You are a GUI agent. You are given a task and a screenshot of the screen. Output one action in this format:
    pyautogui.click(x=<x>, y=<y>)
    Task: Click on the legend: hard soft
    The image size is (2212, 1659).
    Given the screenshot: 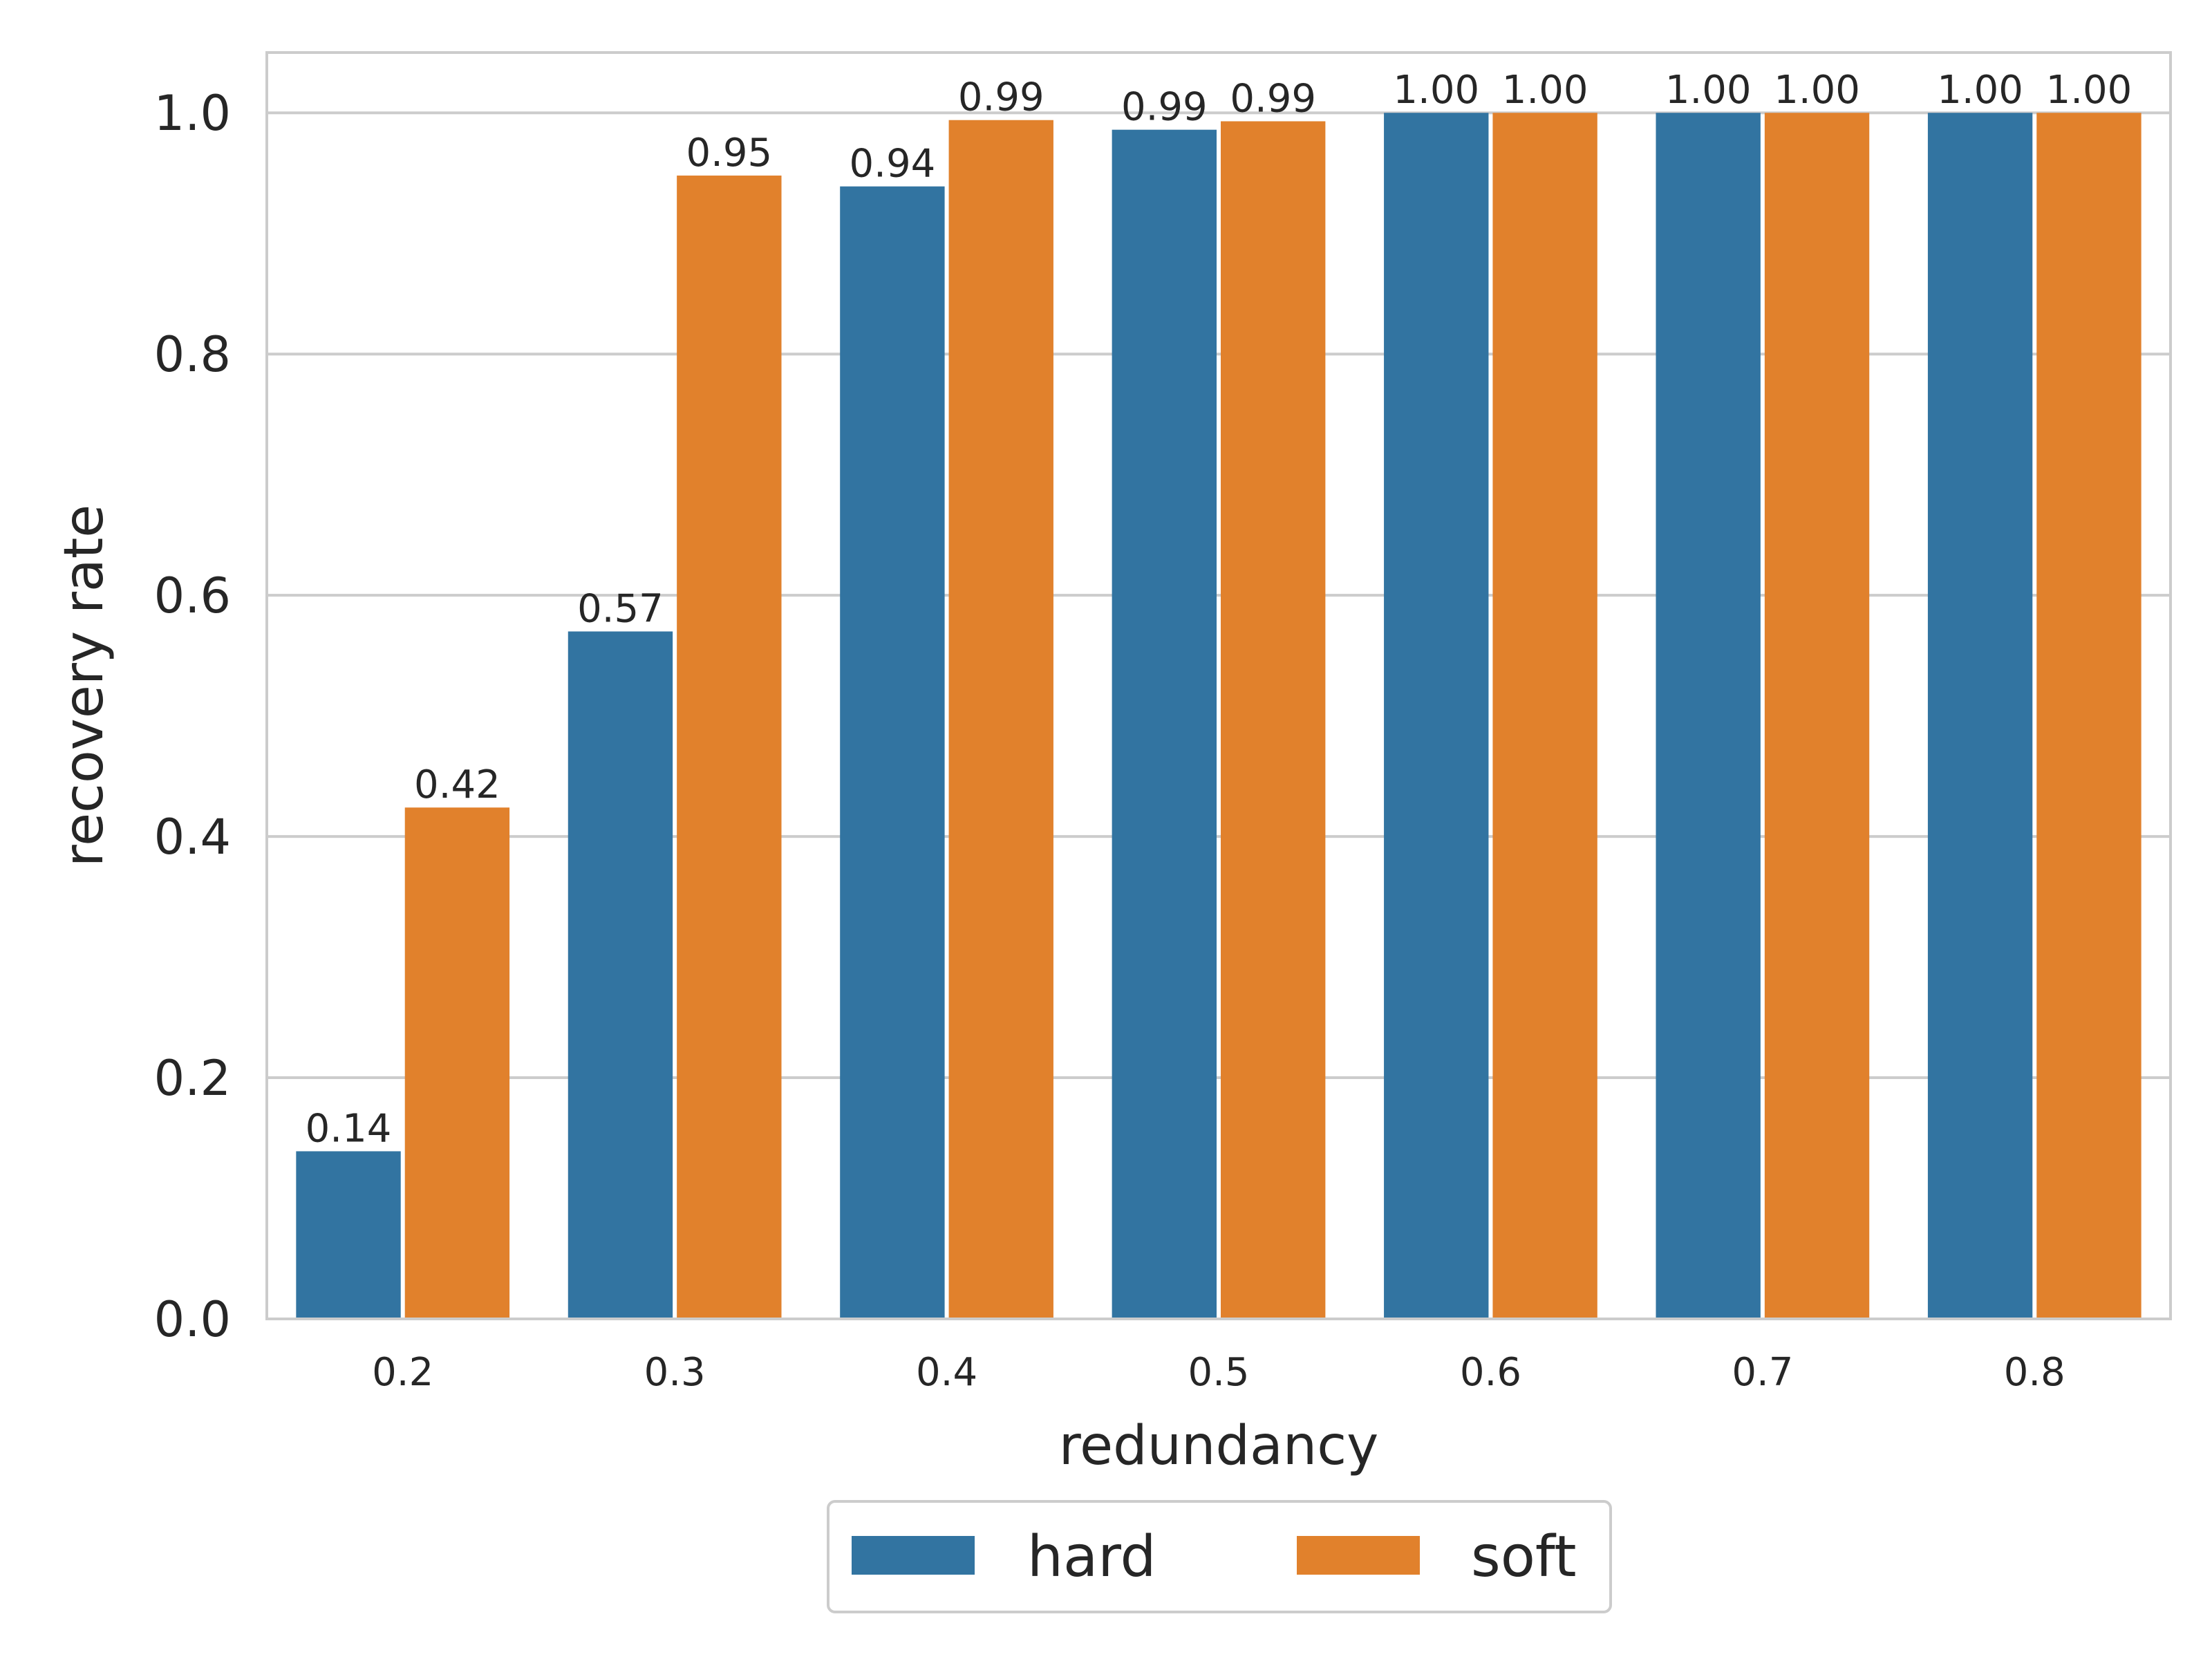 What is the action you would take?
    pyautogui.click(x=1220, y=1556)
    